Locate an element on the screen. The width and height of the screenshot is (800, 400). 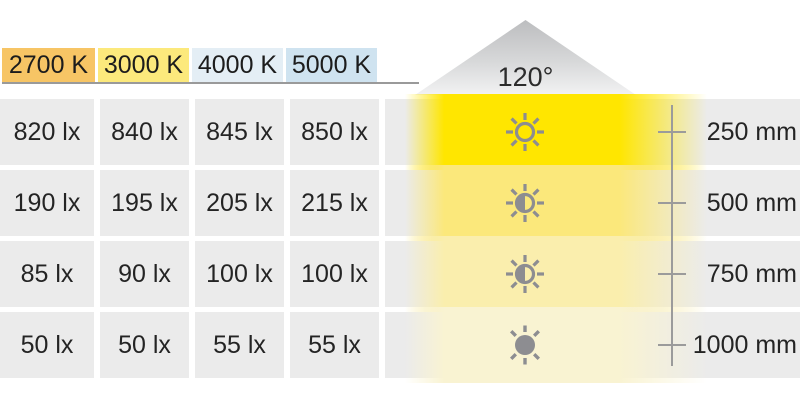
lux-value: 85 lx is located at coordinates (47, 274).